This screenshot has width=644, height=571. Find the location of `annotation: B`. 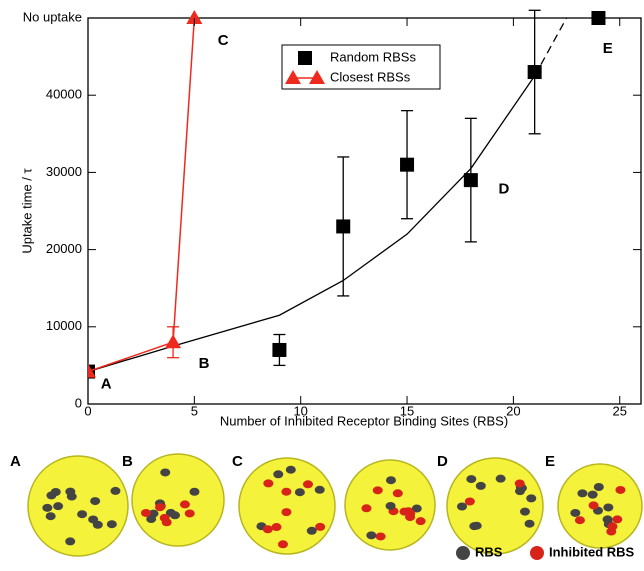

annotation: B is located at coordinates (204, 363).